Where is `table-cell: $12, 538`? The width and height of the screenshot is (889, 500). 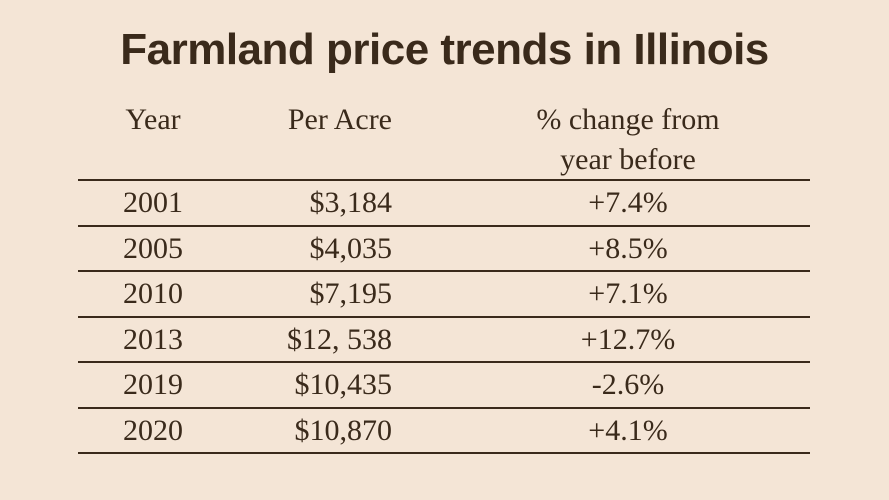
table-cell: $12, 538 is located at coordinates (339, 339).